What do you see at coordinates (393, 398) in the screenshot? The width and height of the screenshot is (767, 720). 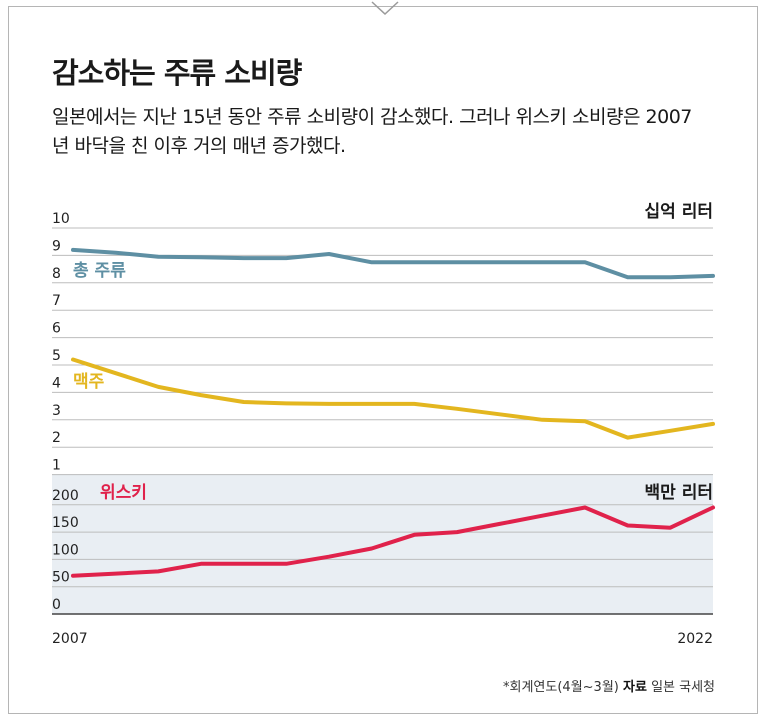 I see `series-line-beer` at bounding box center [393, 398].